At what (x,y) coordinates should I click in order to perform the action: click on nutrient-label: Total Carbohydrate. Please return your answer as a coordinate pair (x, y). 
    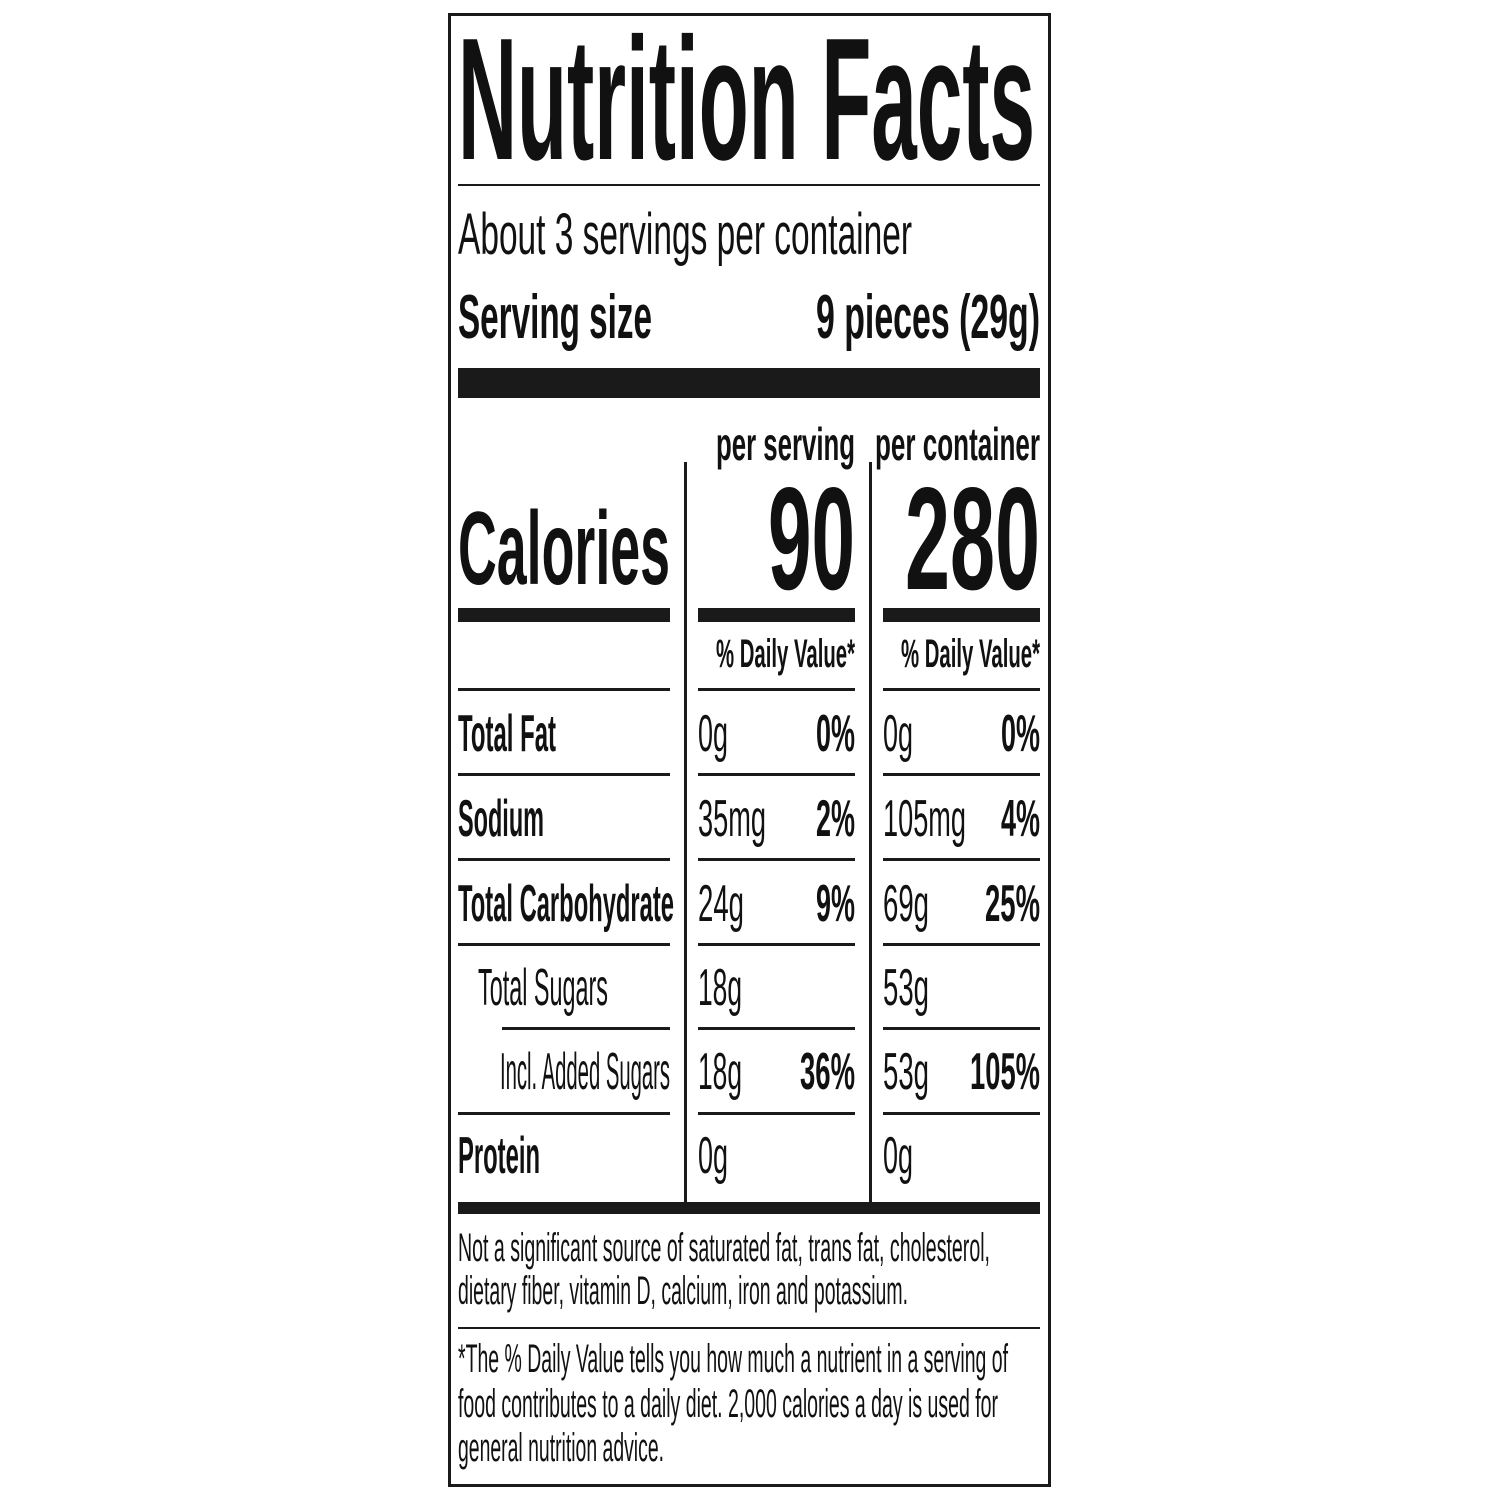
    Looking at the image, I should click on (566, 903).